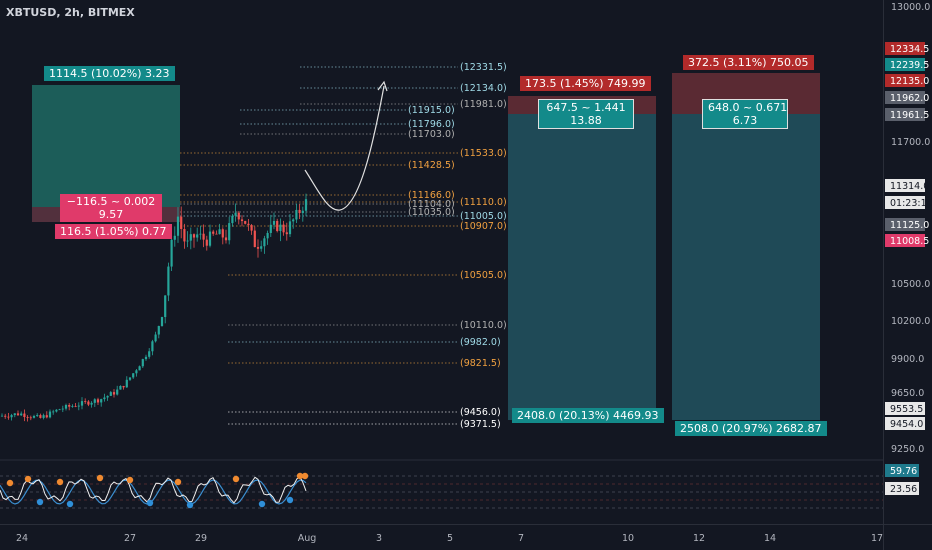 The height and width of the screenshot is (550, 932). What do you see at coordinates (480, 342) in the screenshot?
I see `level-label: (9982.0)` at bounding box center [480, 342].